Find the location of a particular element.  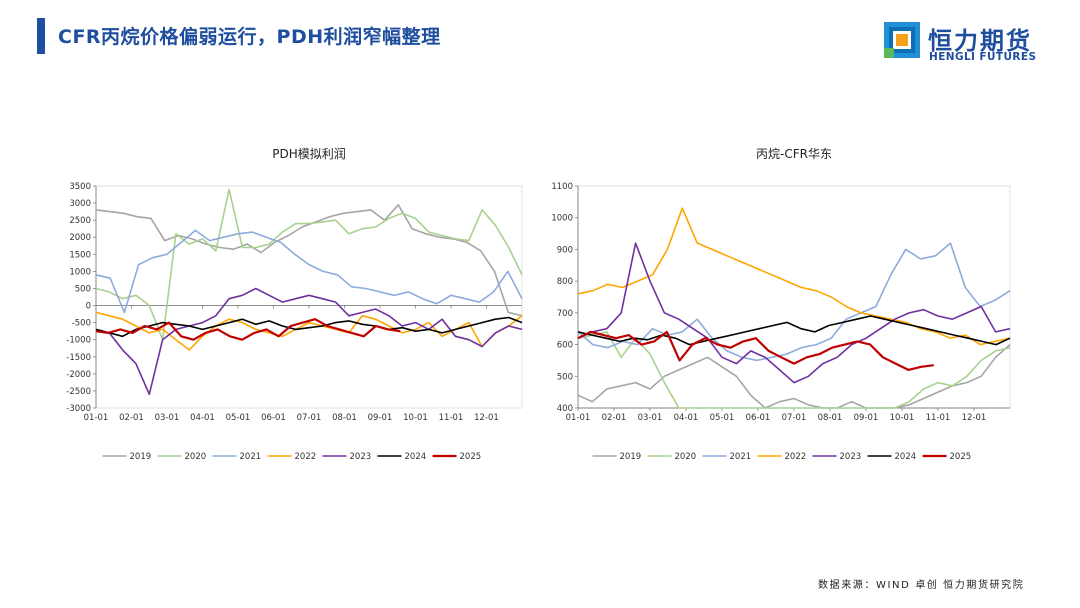

chart-title: PDH模拟利润 is located at coordinates (309, 154).